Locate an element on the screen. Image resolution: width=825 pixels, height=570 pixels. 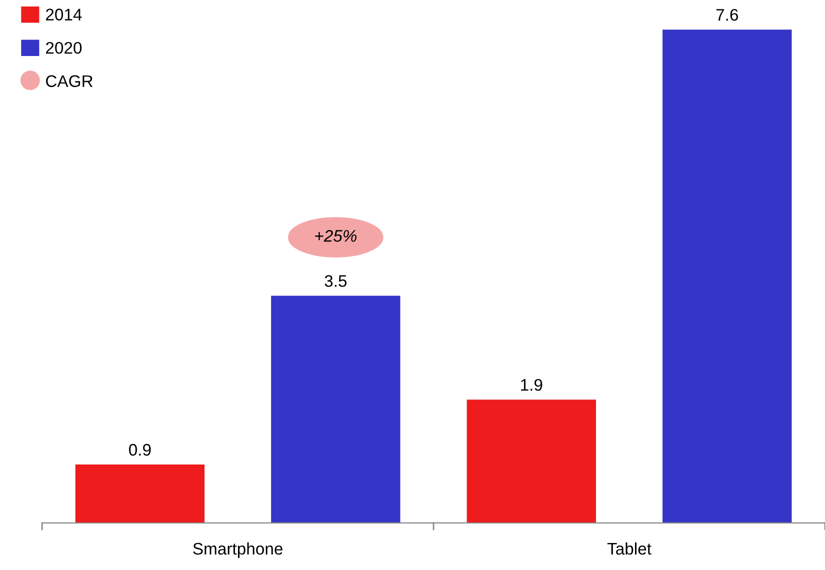
data-label: 1.9 is located at coordinates (531, 384).